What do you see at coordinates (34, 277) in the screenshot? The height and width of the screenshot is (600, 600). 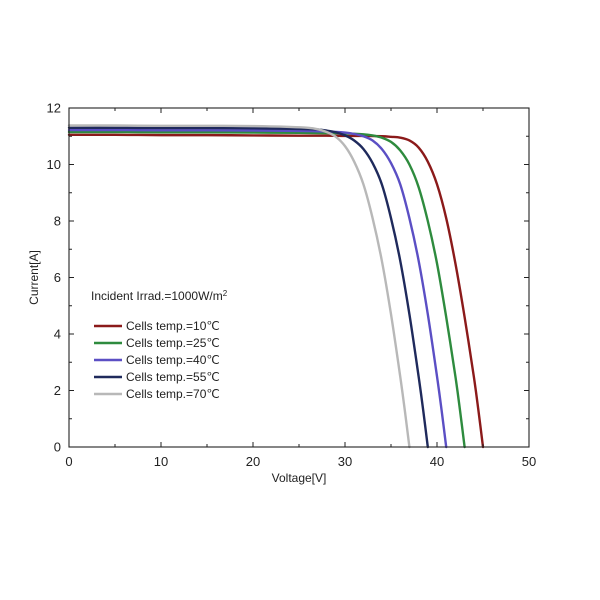 I see `y-axis-title: Current[A]` at bounding box center [34, 277].